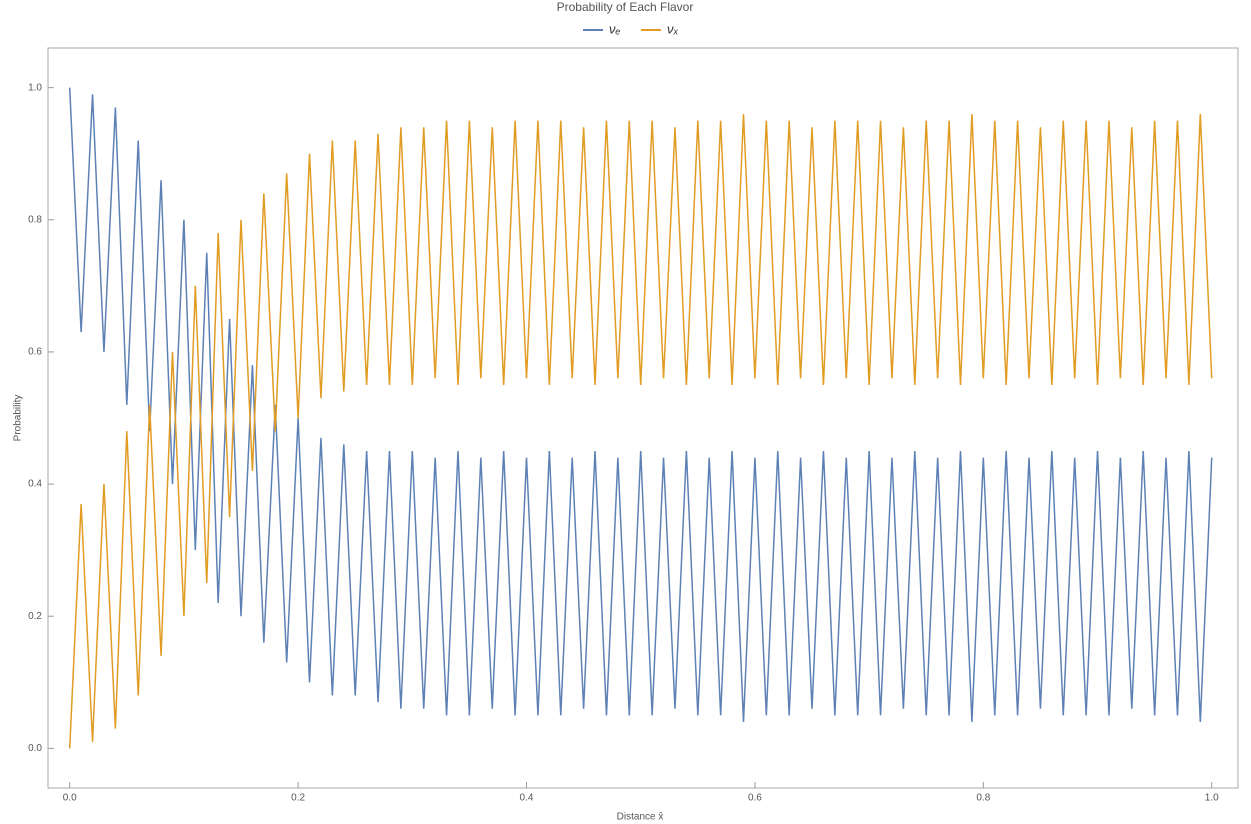 The image size is (1251, 824). What do you see at coordinates (35, 219) in the screenshot?
I see `y-tick-label: 0.8` at bounding box center [35, 219].